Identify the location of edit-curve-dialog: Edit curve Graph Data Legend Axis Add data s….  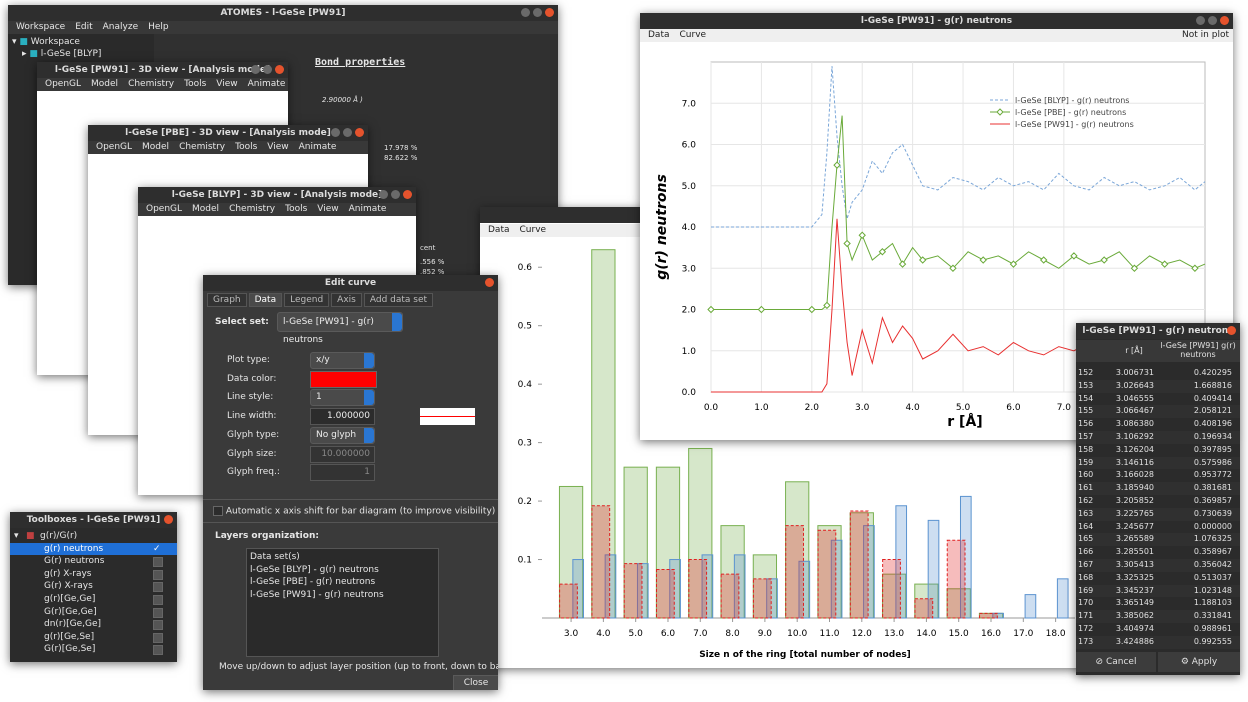
(350, 482).